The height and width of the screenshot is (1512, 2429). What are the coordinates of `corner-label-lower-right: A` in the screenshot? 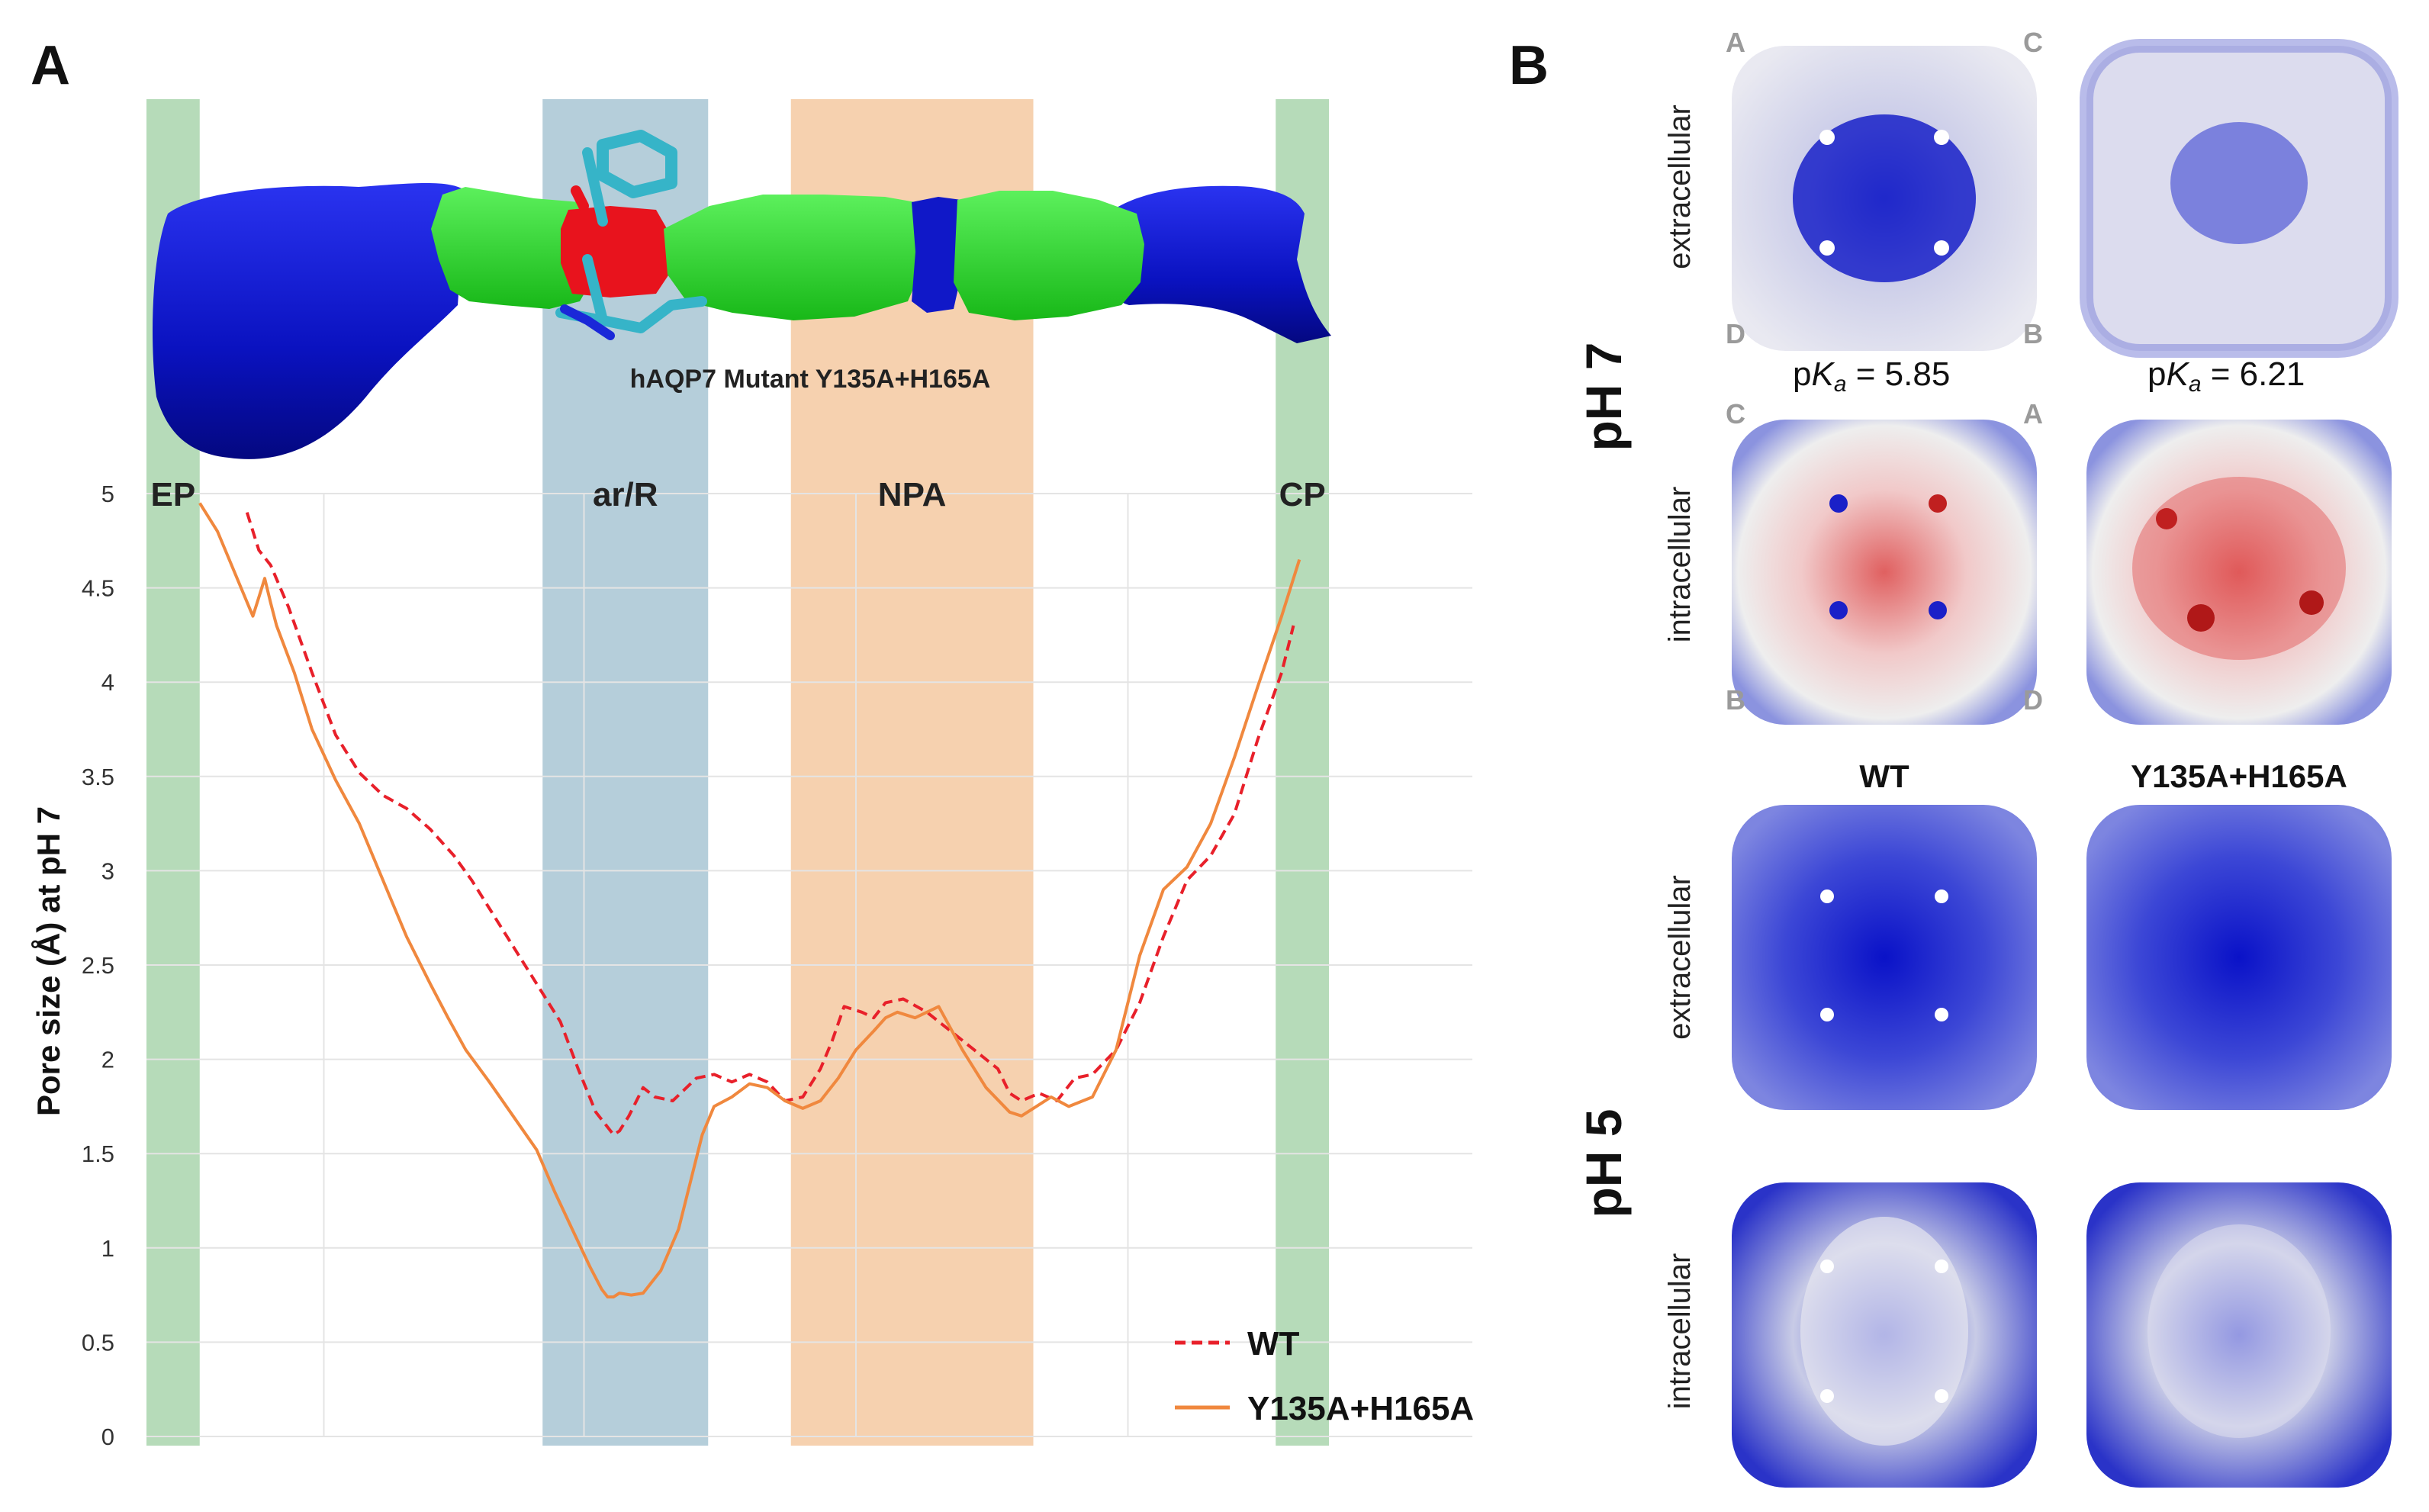 It's located at (2033, 414).